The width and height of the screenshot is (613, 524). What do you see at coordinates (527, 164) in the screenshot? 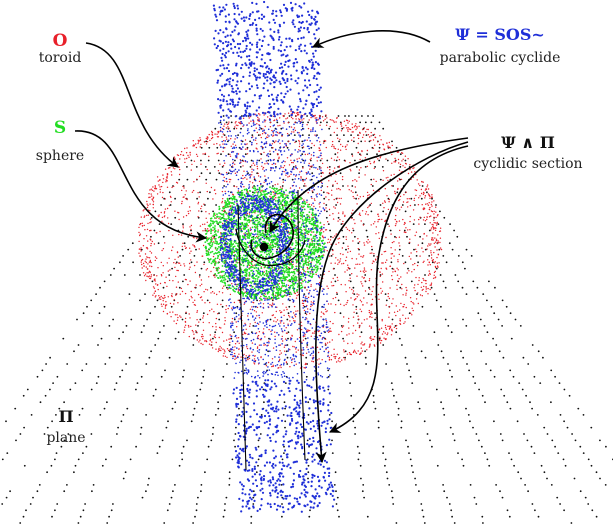
I see `section-label: cyclidic section` at bounding box center [527, 164].